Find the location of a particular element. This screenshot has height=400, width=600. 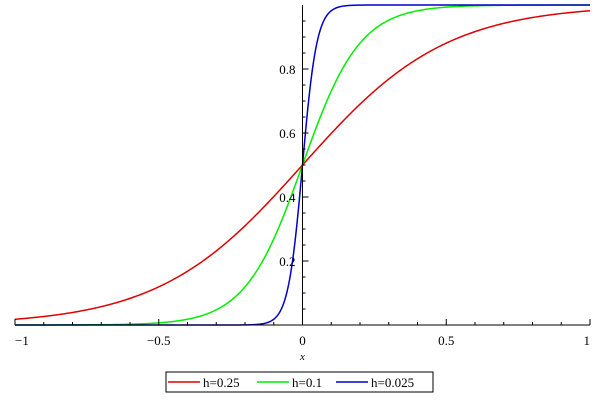

x-axis-title: x is located at coordinates (302, 357).